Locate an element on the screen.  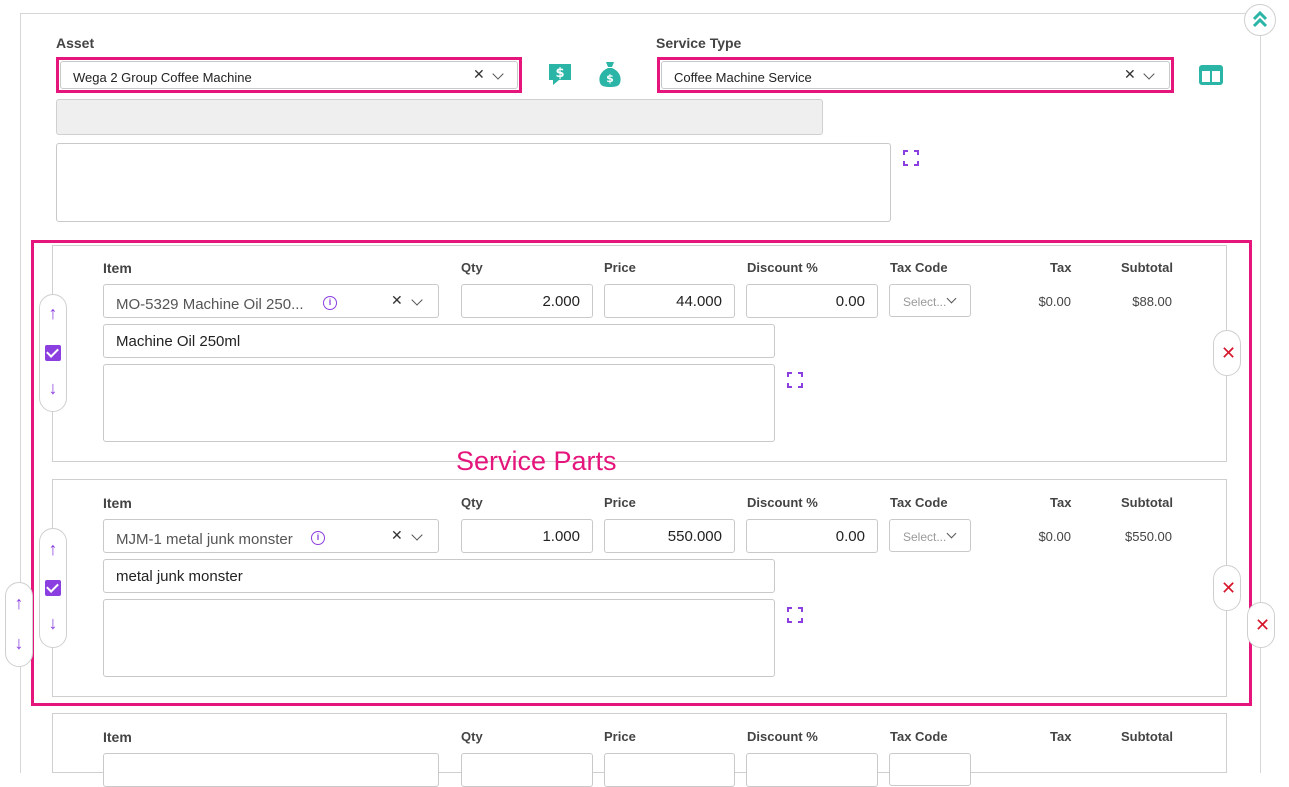
asset-select: Wega 2 Group Coffee Machine ✕ is located at coordinates (289, 75).